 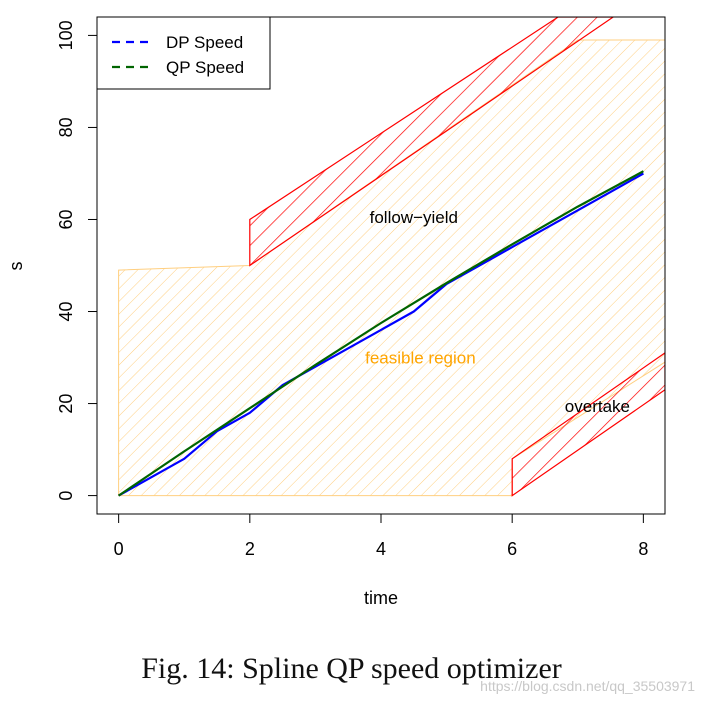 I want to click on y-tick-label: 40, so click(x=66, y=311).